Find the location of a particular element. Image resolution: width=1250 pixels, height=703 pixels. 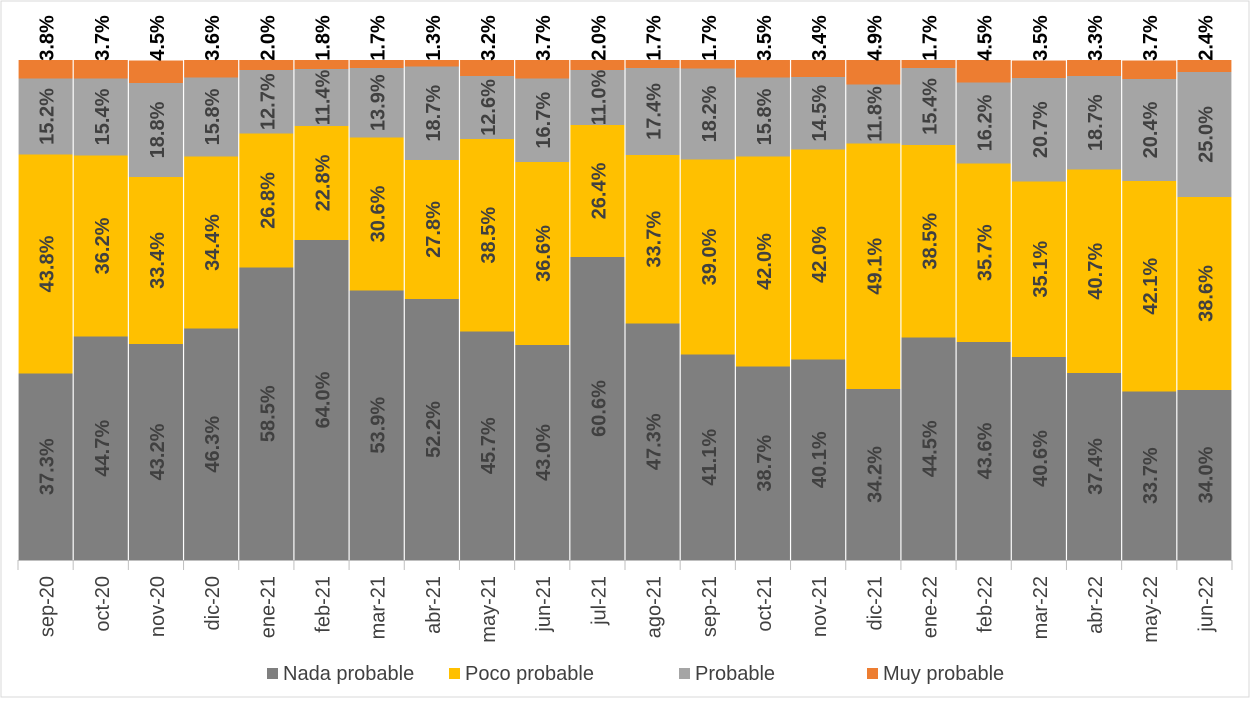

data-label-nada-probable: 52.2% is located at coordinates (434, 429).